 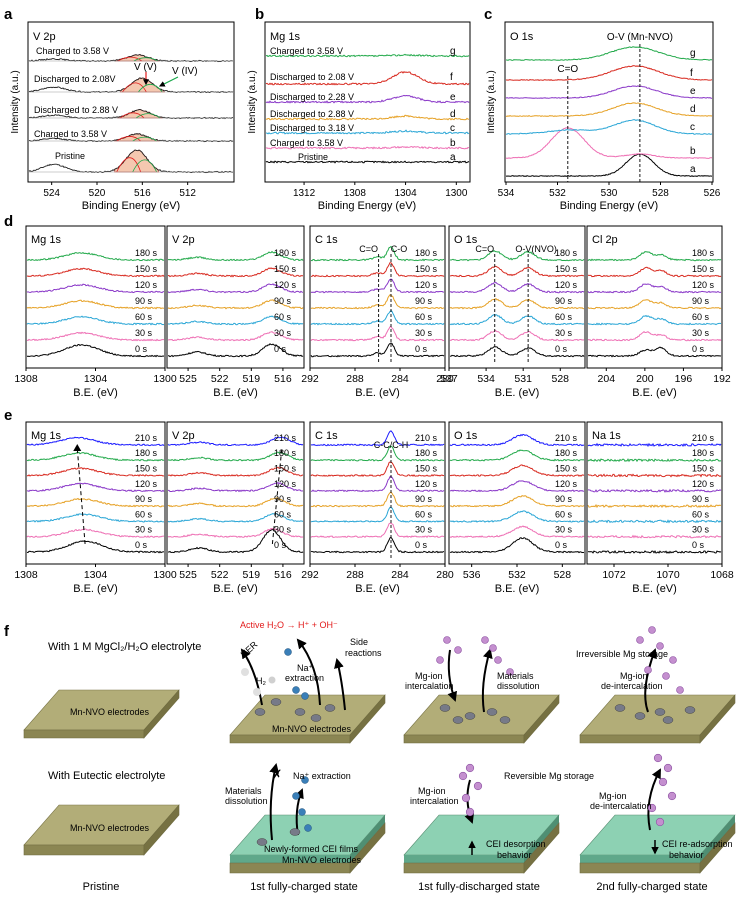 I want to click on materials-dissolution-label-2: dissolution, so click(x=246, y=801).